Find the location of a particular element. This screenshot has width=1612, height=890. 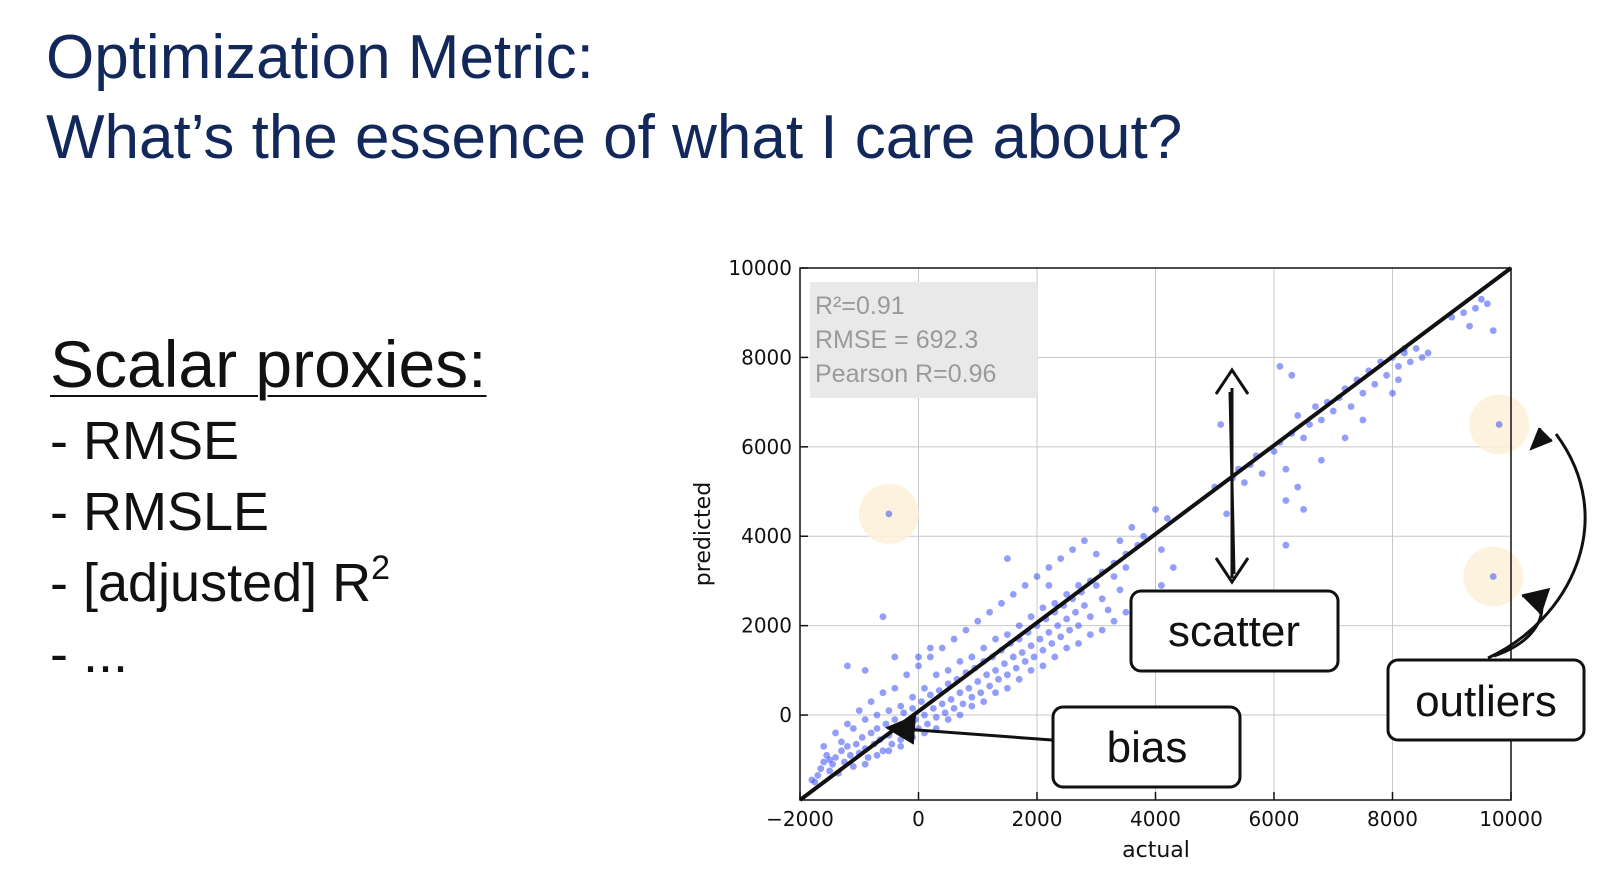

x-tick-label: 4000 is located at coordinates (1155, 819).